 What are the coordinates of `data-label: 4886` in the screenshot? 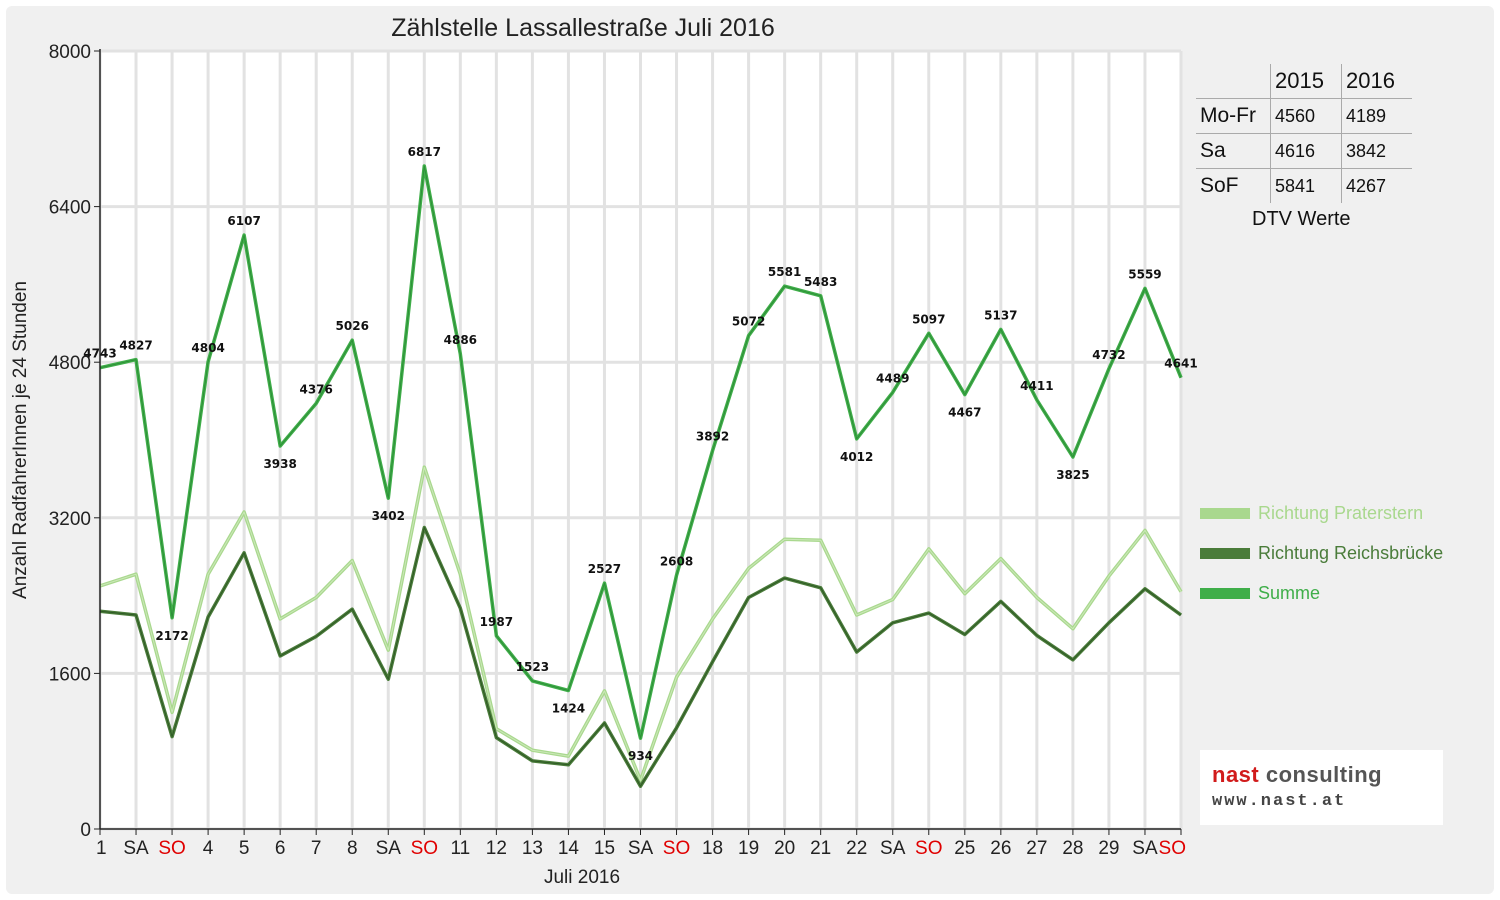 It's located at (460, 340).